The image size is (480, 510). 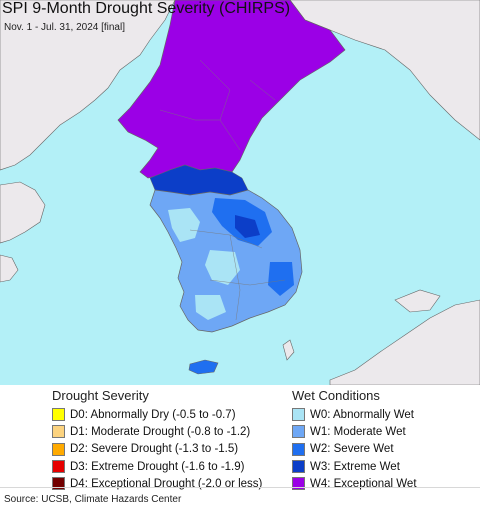 What do you see at coordinates (384, 70) in the screenshot?
I see `russia-landmass` at bounding box center [384, 70].